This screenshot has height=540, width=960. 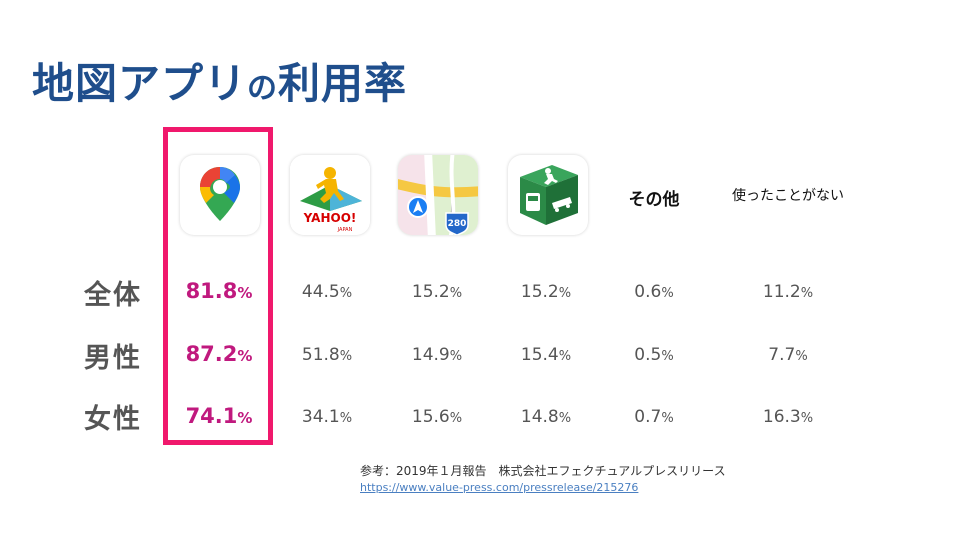 I want to click on data-cell: 87.2%, so click(x=219, y=354).